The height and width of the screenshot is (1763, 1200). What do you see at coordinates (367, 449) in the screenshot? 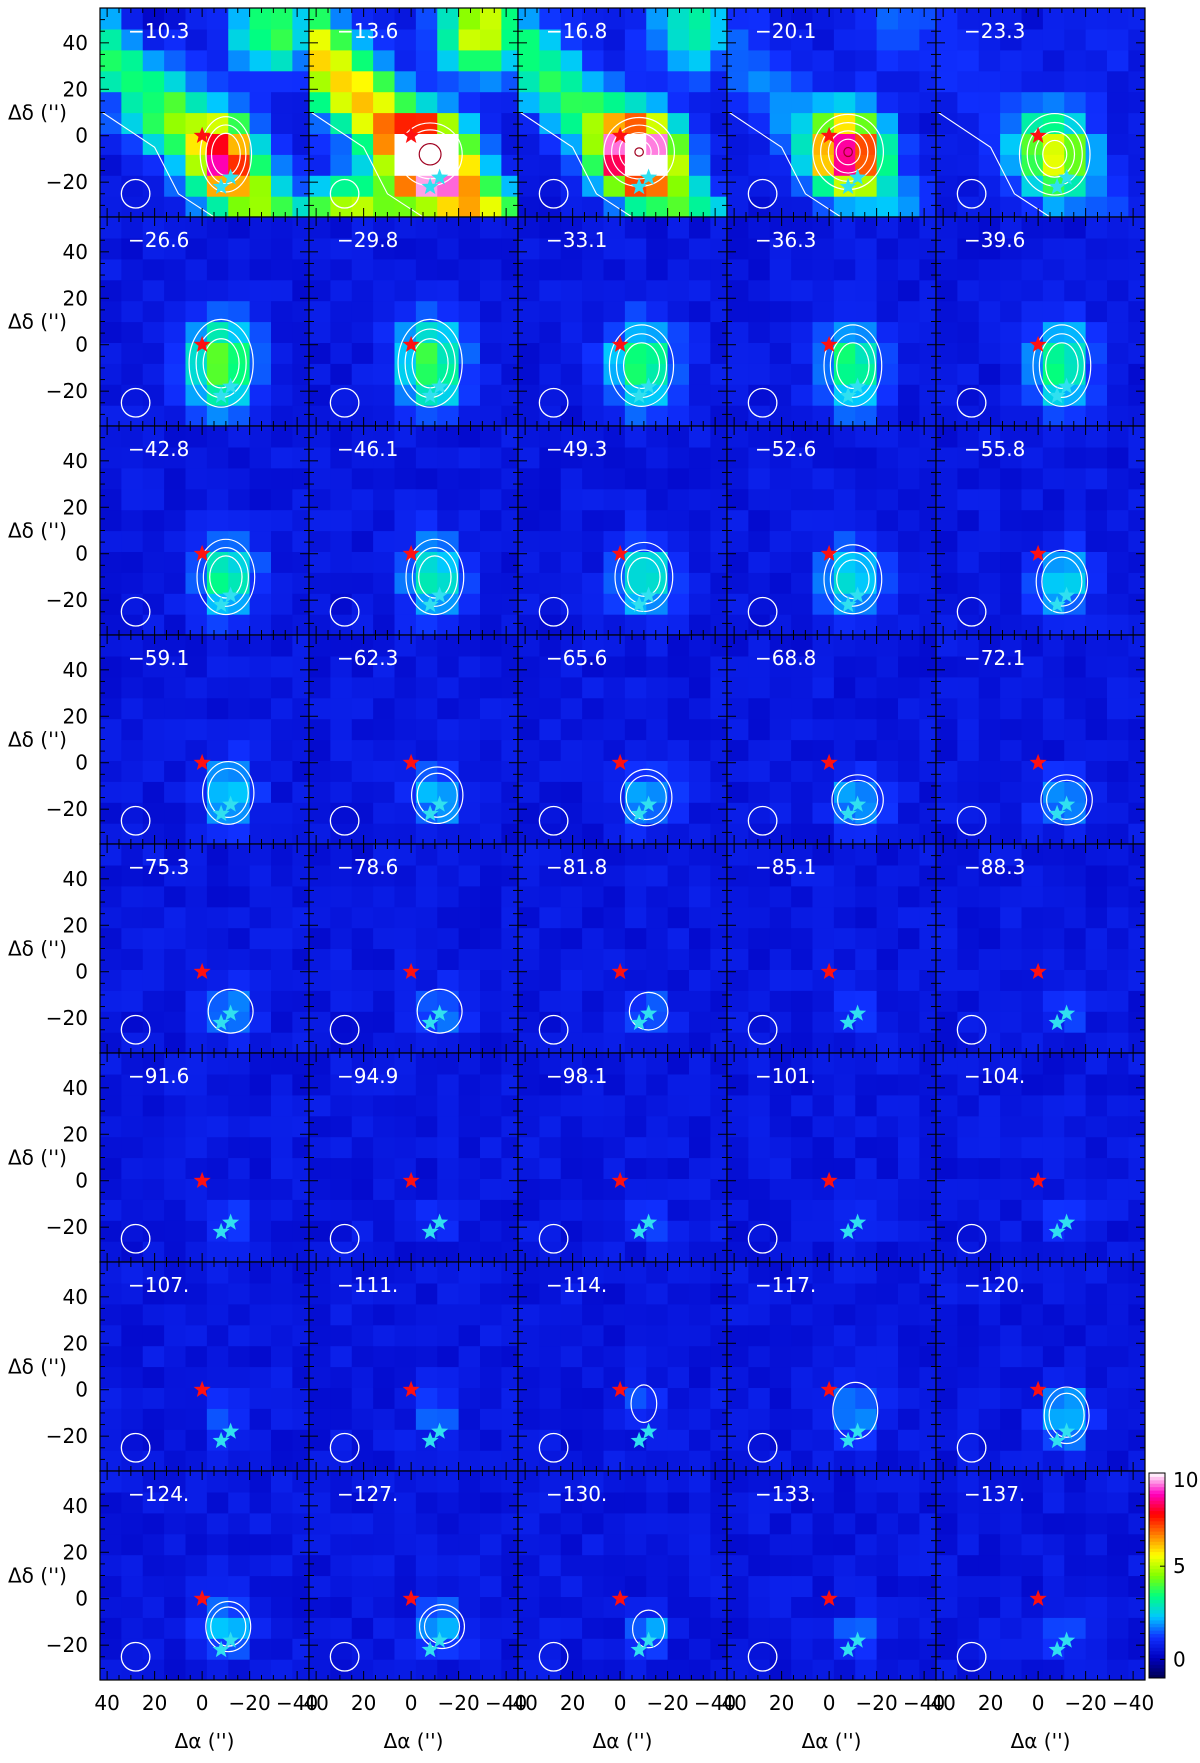
I see `velocity-label: −46.1` at bounding box center [367, 449].